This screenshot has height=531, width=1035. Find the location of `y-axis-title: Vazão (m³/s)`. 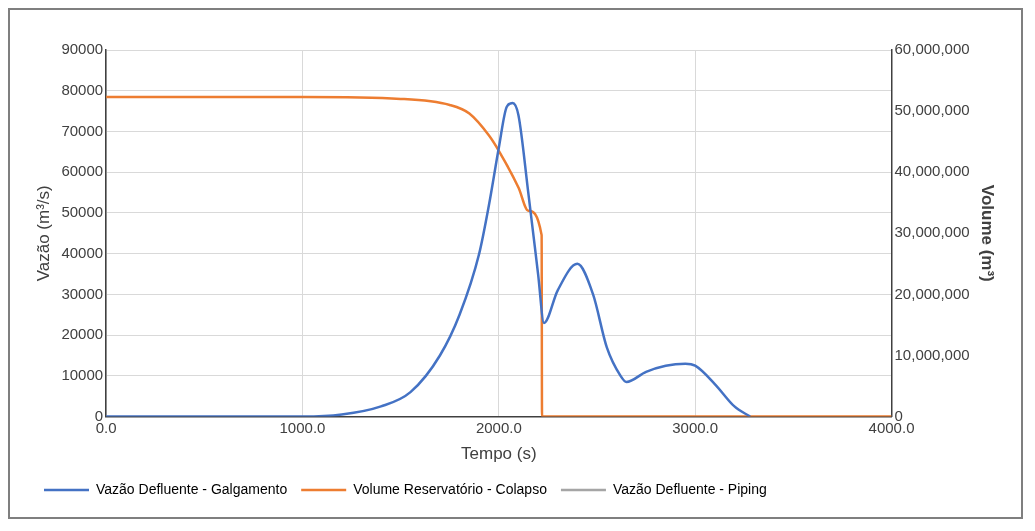

y-axis-title: Vazão (m³/s) is located at coordinates (43, 233).